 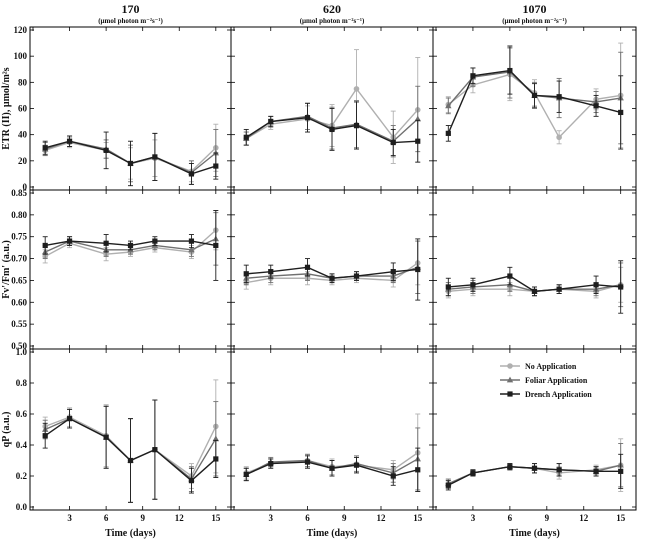 I want to click on panel-r1-c0: 0.50 0.55 0.60 0.65 0.70 0.75 0.80 0.85, so click(x=121, y=269).